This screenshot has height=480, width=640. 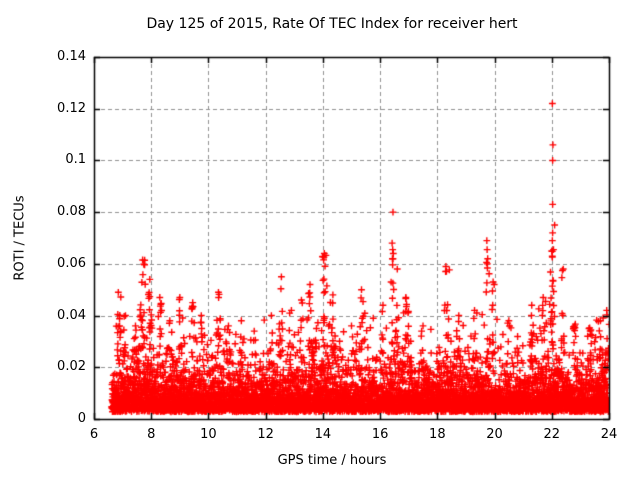 What do you see at coordinates (71, 367) in the screenshot?
I see `y-tick-label: 0.02` at bounding box center [71, 367].